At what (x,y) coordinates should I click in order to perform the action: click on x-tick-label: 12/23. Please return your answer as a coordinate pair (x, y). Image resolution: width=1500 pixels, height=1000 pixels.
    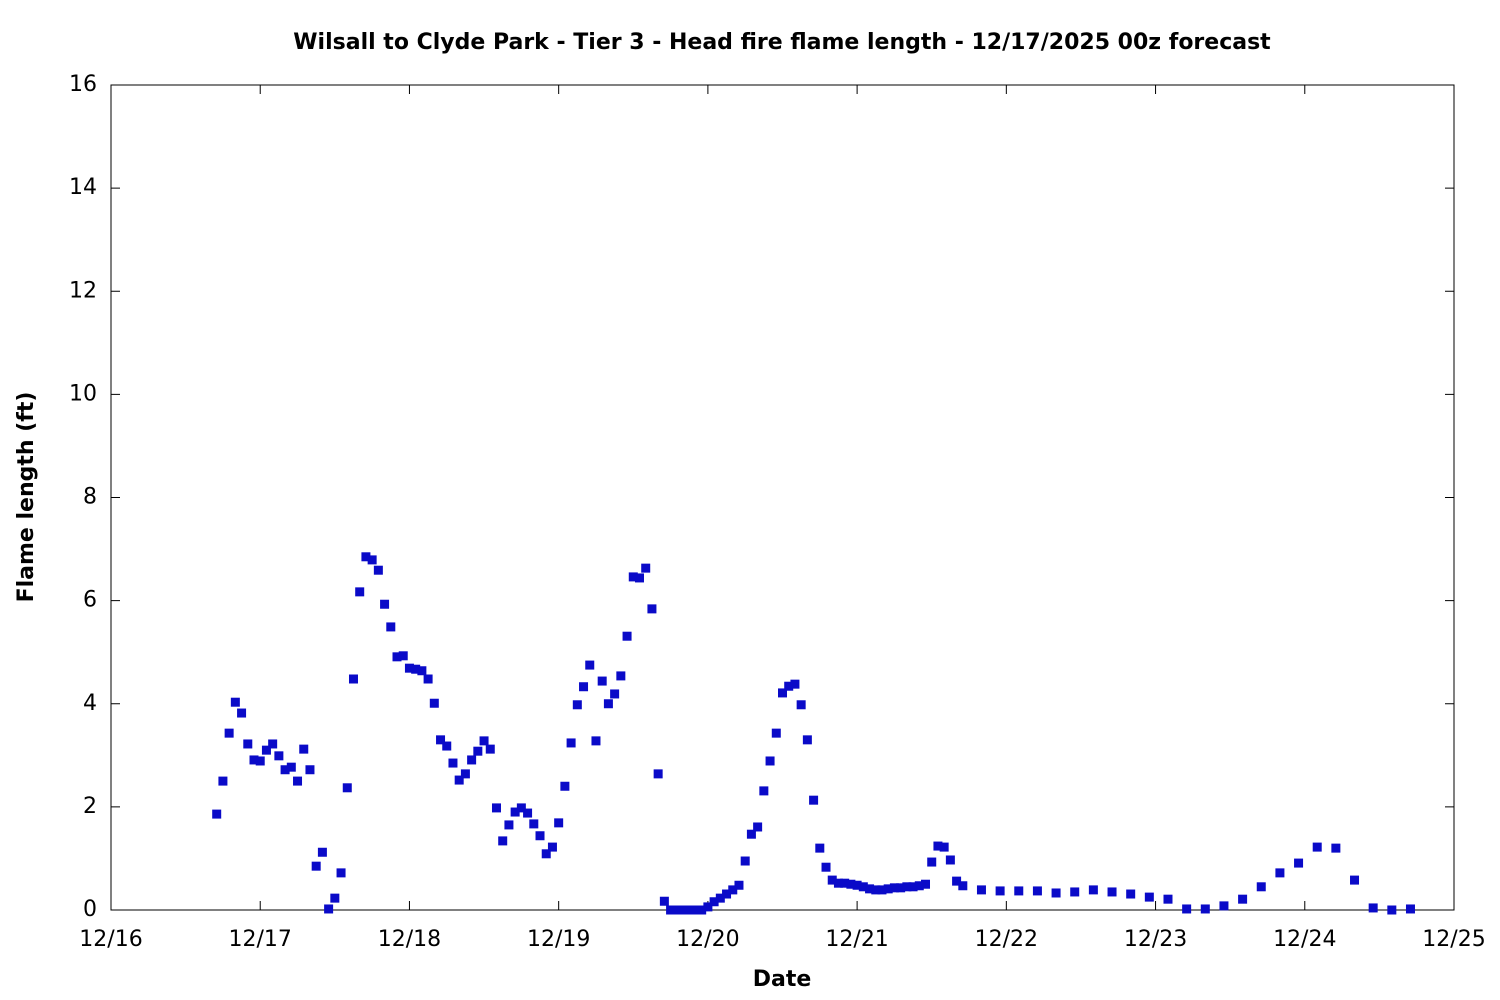
    Looking at the image, I should click on (1155, 939).